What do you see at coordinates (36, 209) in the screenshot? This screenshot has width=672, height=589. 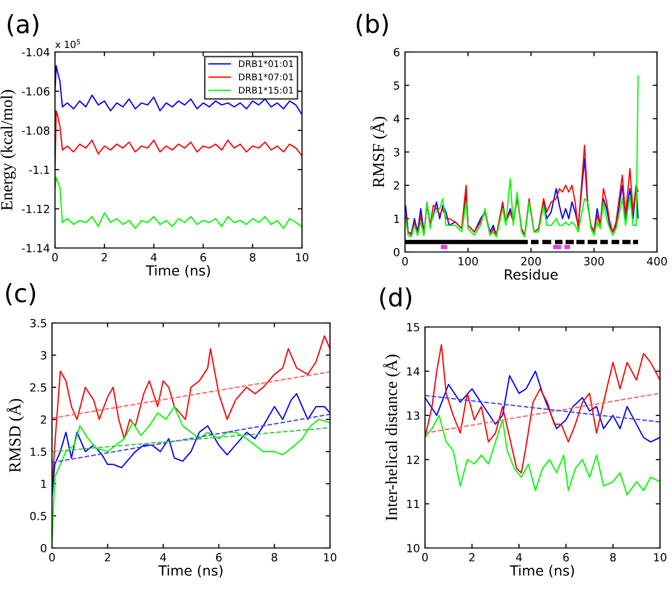 I see `y-tick-label: -1.12` at bounding box center [36, 209].